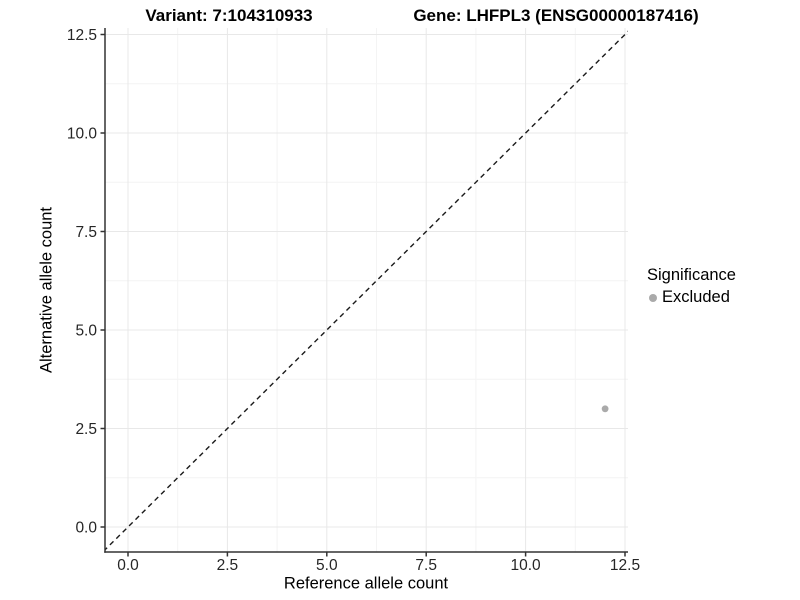 This screenshot has height=600, width=800. I want to click on legend-marker-circle-icon, so click(653, 297).